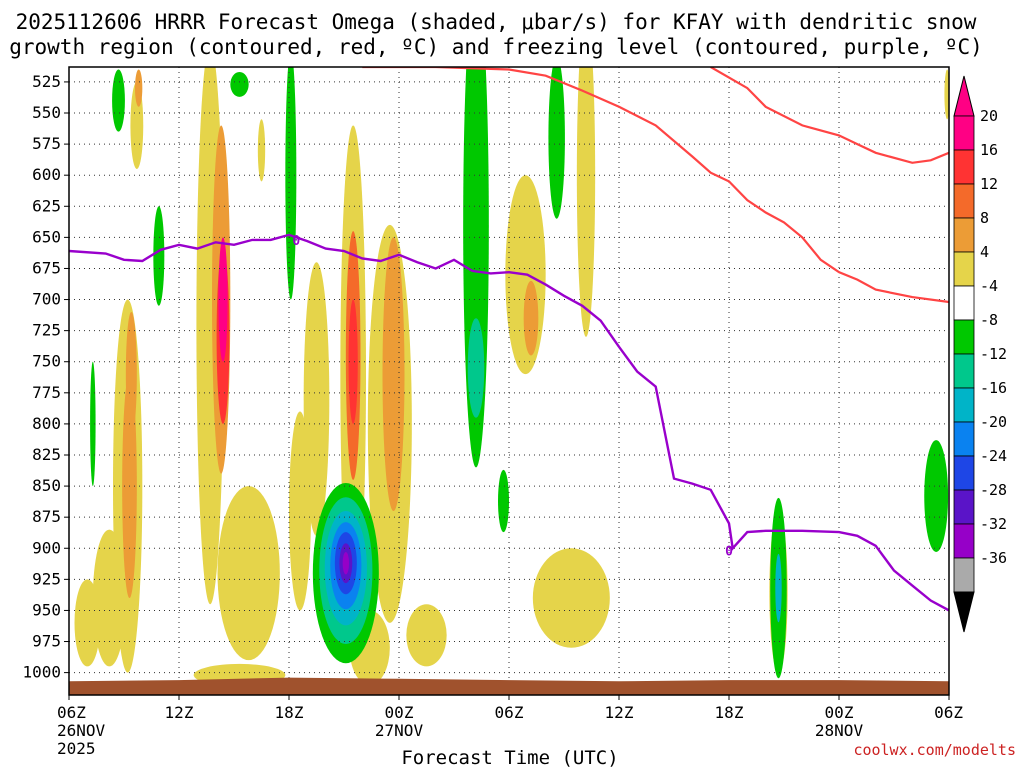 The height and width of the screenshot is (768, 1024). I want to click on y-tick-label-875: 875, so click(46, 516).